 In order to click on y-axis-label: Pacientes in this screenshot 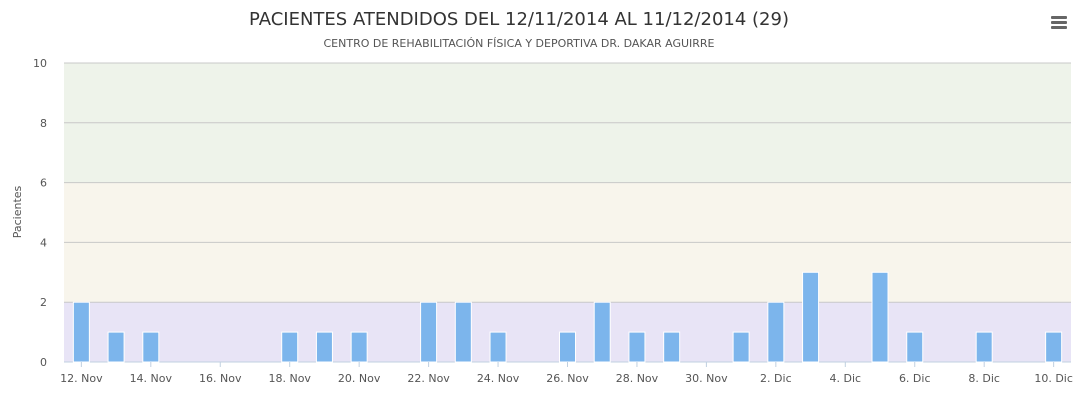, I will do `click(17, 211)`.